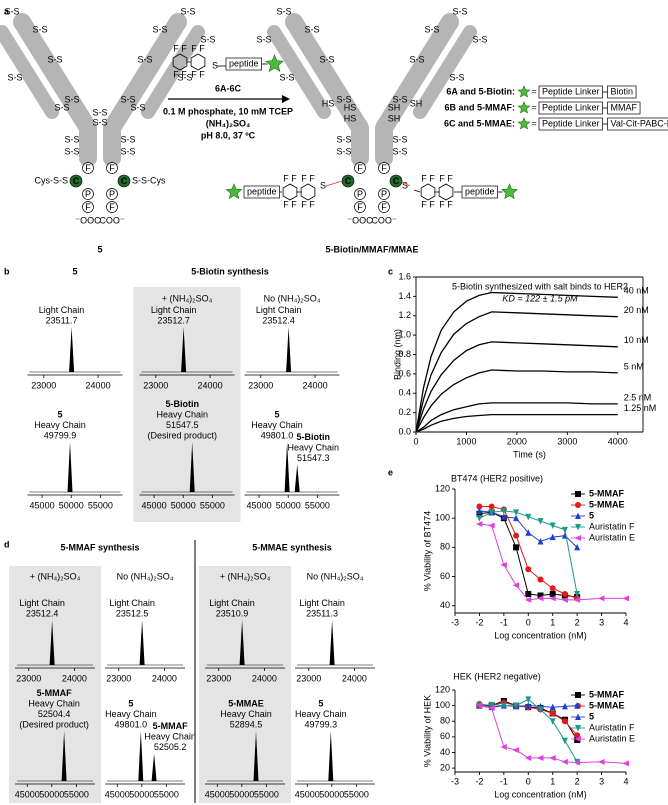 Image resolution: width=668 pixels, height=805 pixels. I want to click on peak-label: 49799.3, so click(321, 724).